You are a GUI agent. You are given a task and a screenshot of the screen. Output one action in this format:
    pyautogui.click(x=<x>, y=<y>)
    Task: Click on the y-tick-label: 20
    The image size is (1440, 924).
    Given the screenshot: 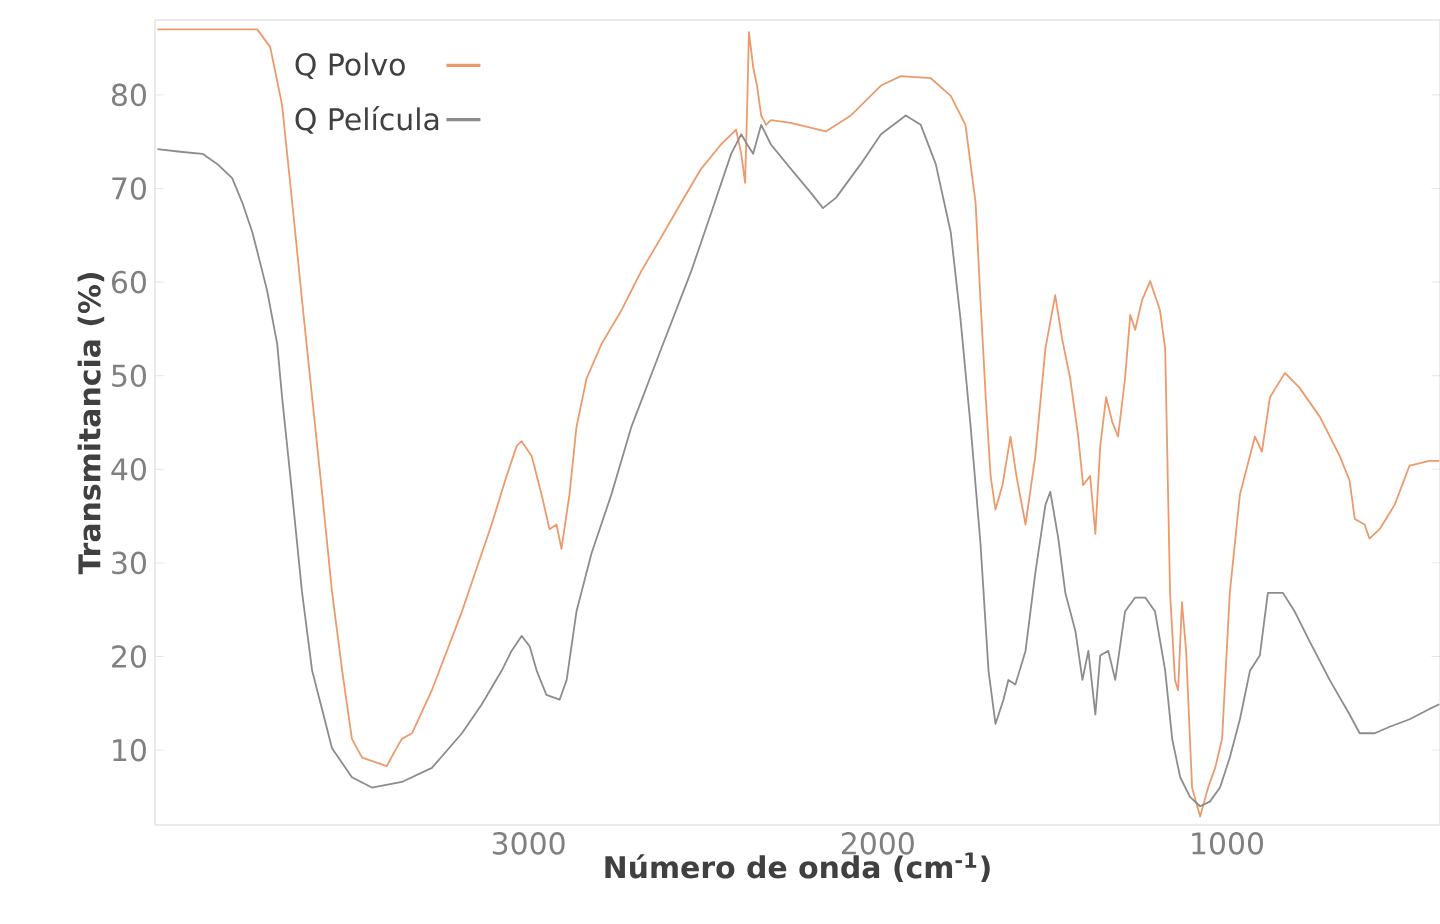 What is the action you would take?
    pyautogui.click(x=129, y=656)
    